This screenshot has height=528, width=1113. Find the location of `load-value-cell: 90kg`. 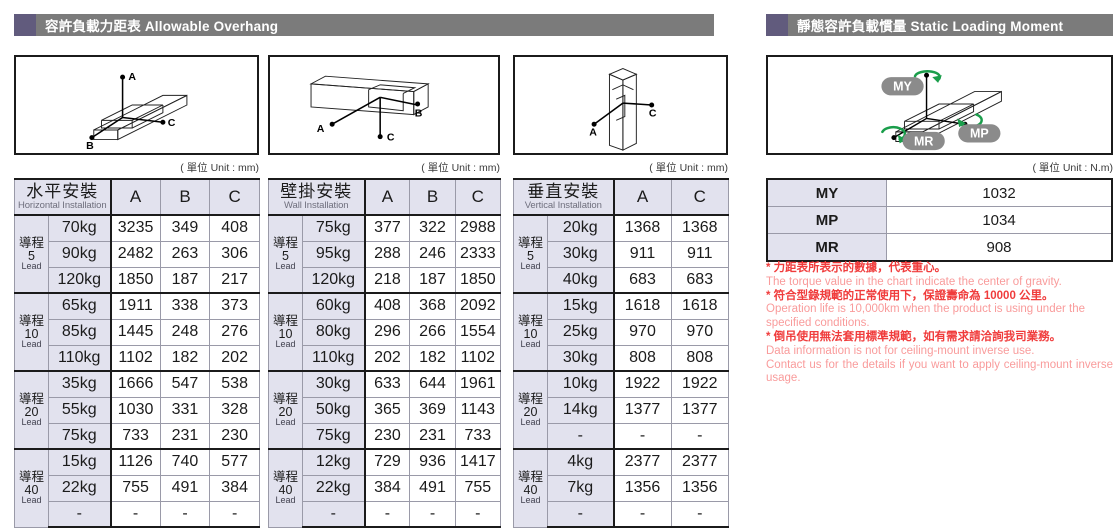

load-value-cell: 90kg is located at coordinates (79, 254).